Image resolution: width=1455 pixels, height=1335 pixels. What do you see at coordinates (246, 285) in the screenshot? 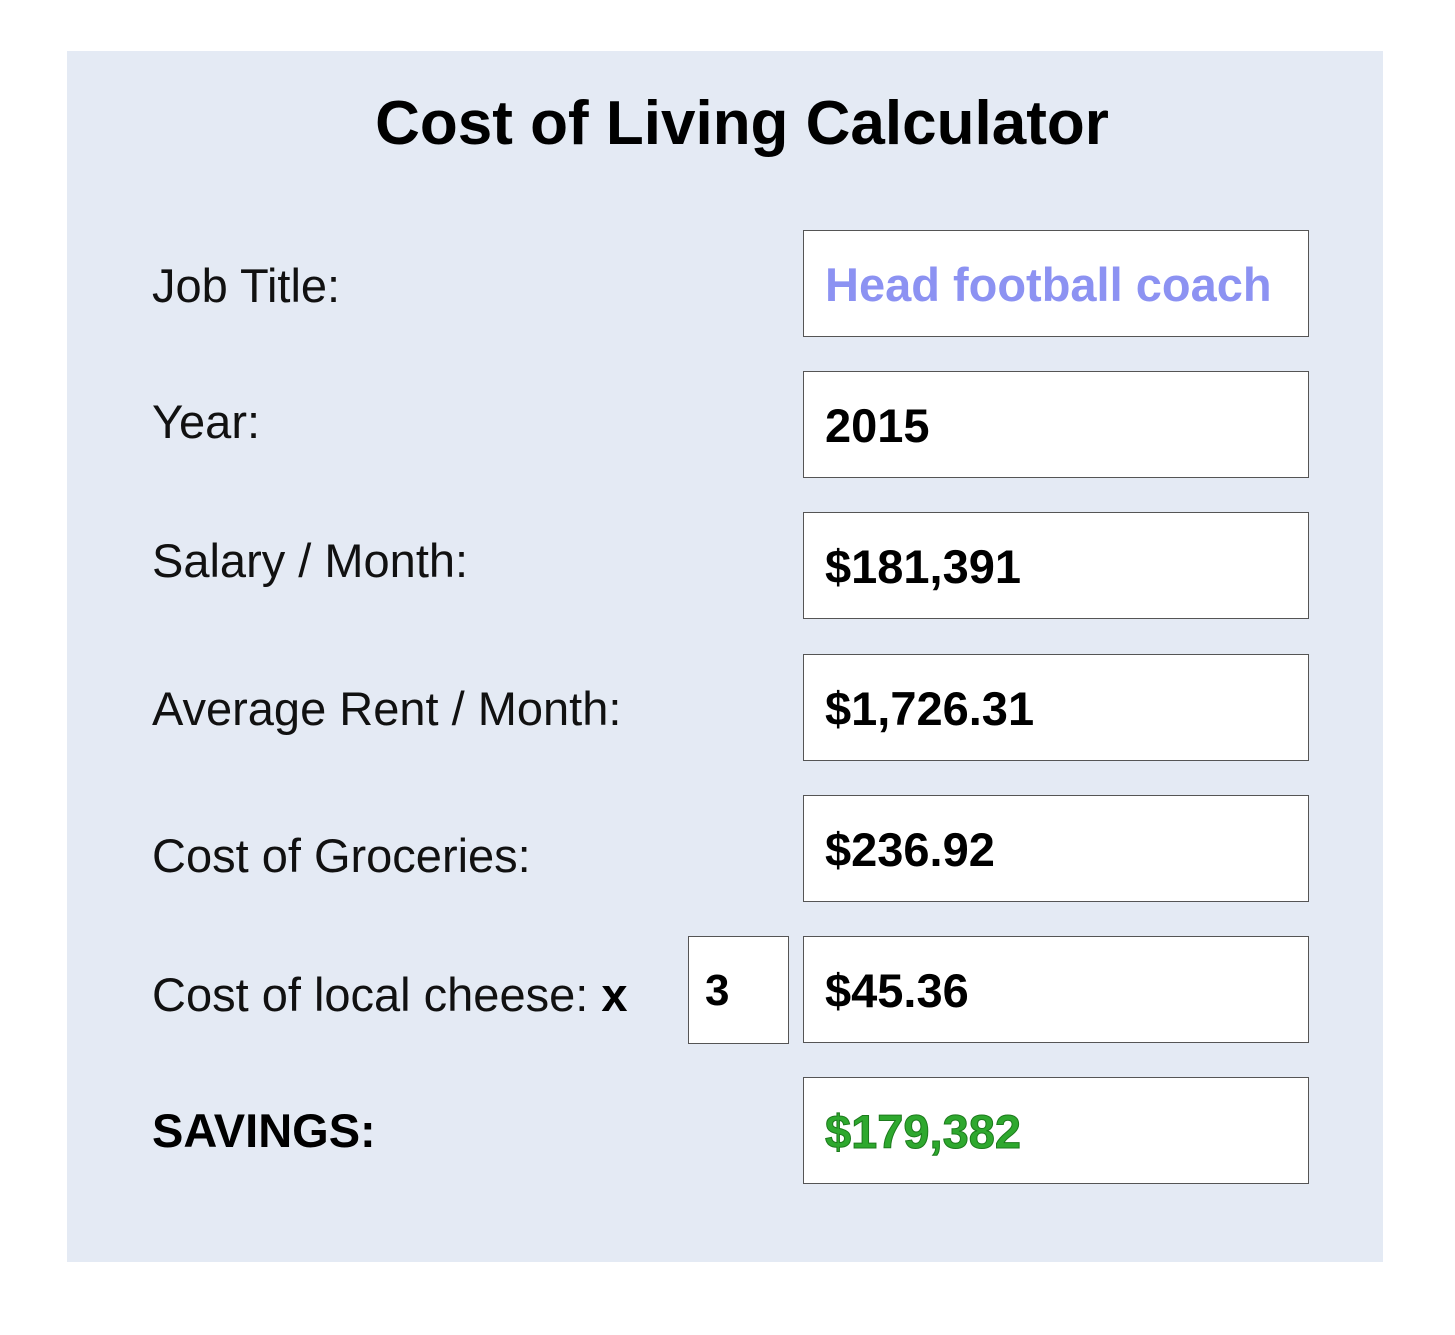
I see `job-title-label: Job Title:` at bounding box center [246, 285].